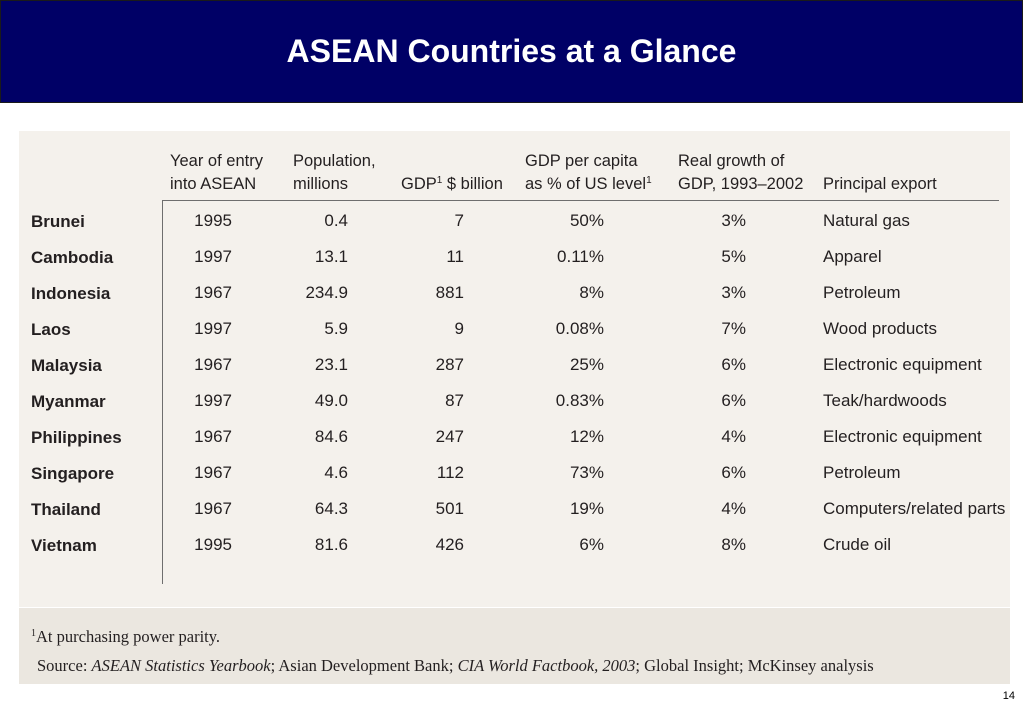  What do you see at coordinates (514, 607) in the screenshot?
I see `panel-separator` at bounding box center [514, 607].